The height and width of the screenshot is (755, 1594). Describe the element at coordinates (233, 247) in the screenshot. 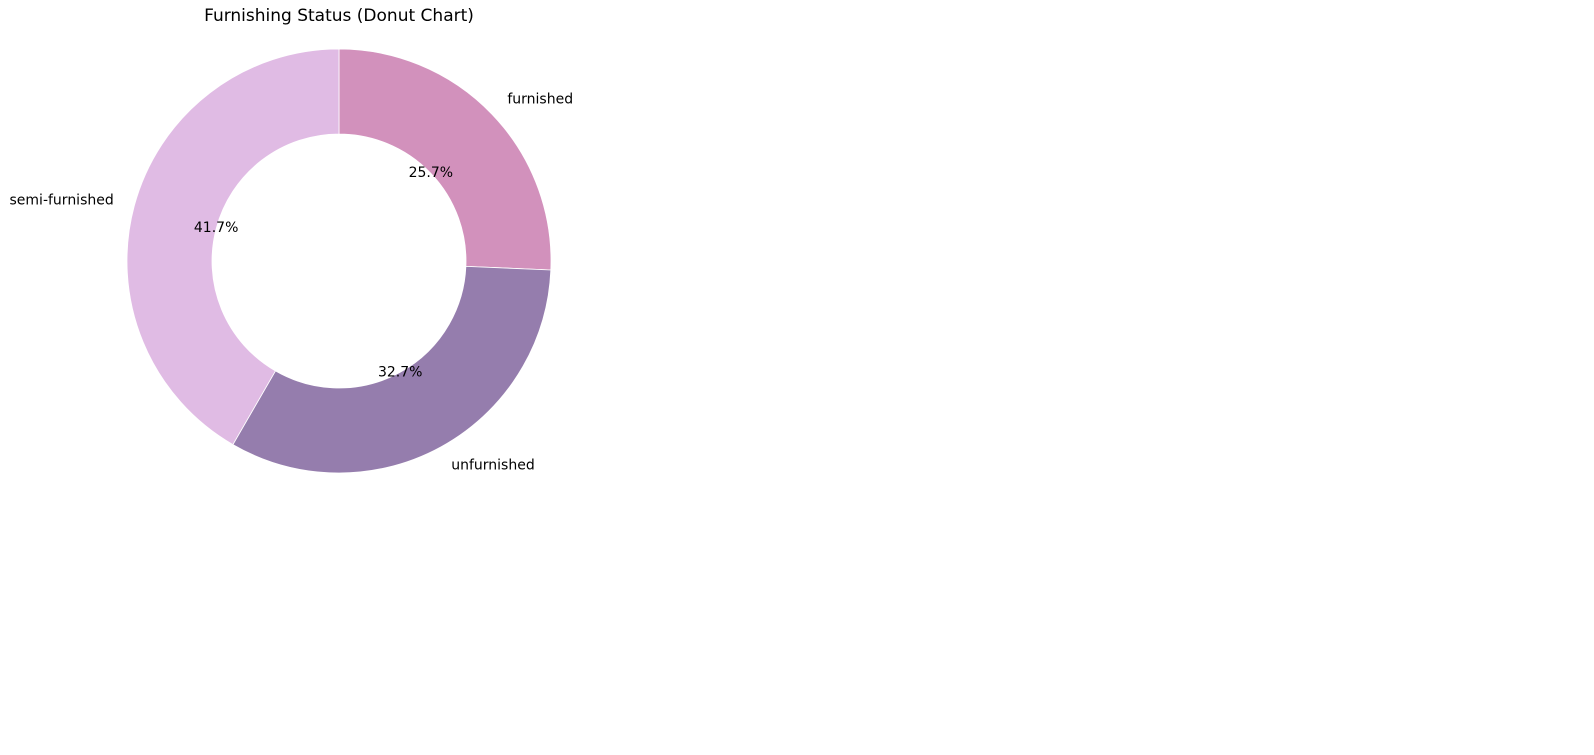

I see `donut-slice-semi-furnished` at that location.